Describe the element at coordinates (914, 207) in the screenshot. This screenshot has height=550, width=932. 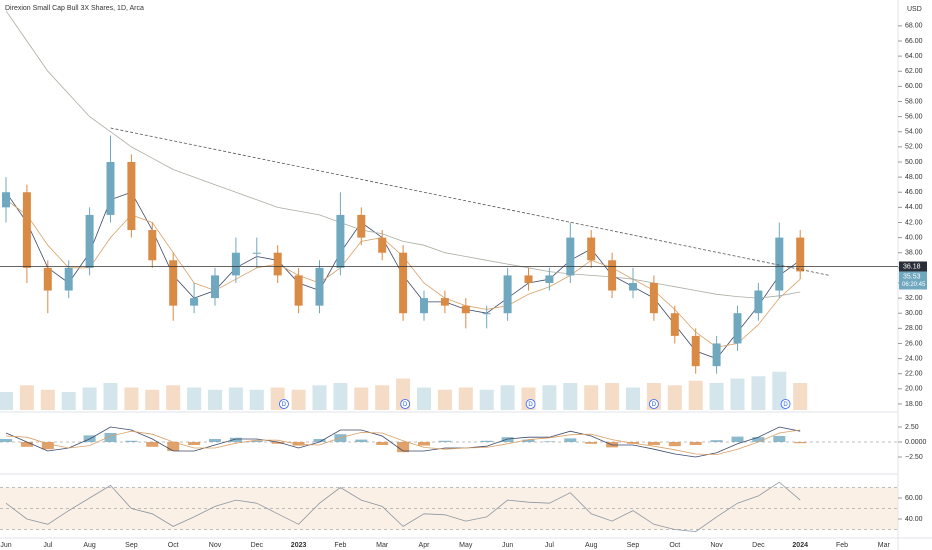
I see `y-tick-label: 44.00` at that location.